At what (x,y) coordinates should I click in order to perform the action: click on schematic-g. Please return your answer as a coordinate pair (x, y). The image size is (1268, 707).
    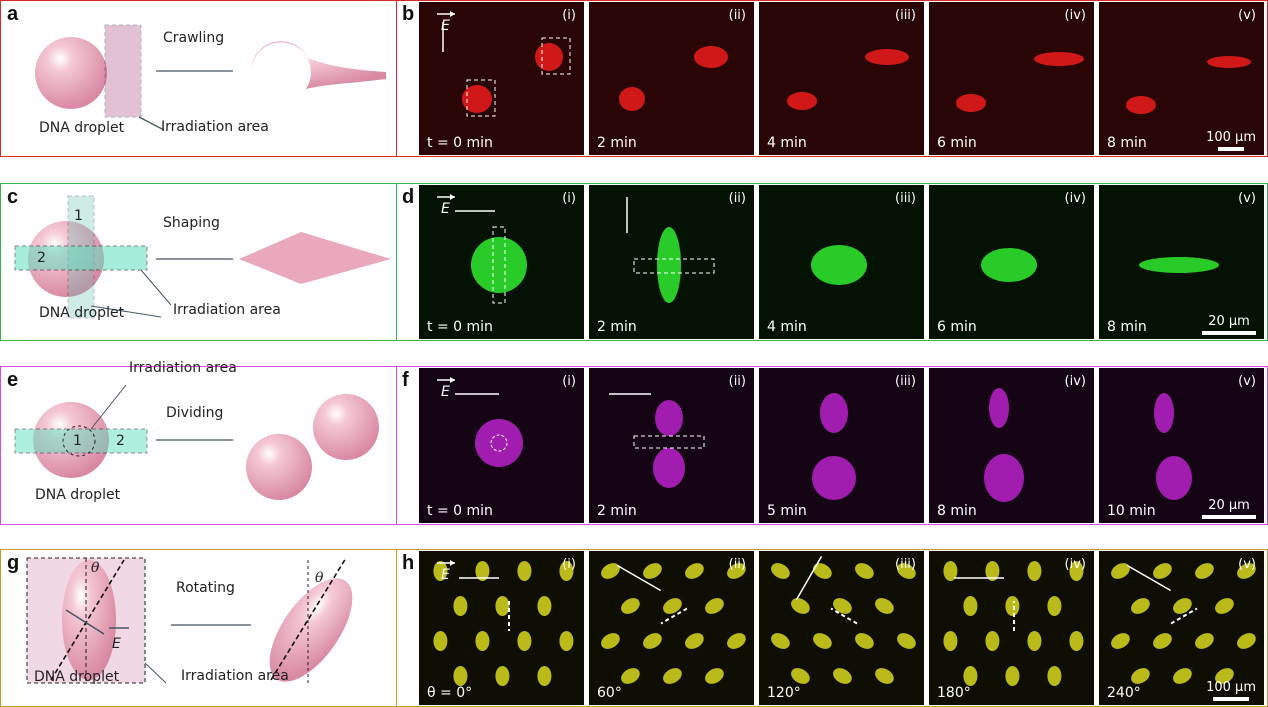
    Looking at the image, I should click on (189, 620).